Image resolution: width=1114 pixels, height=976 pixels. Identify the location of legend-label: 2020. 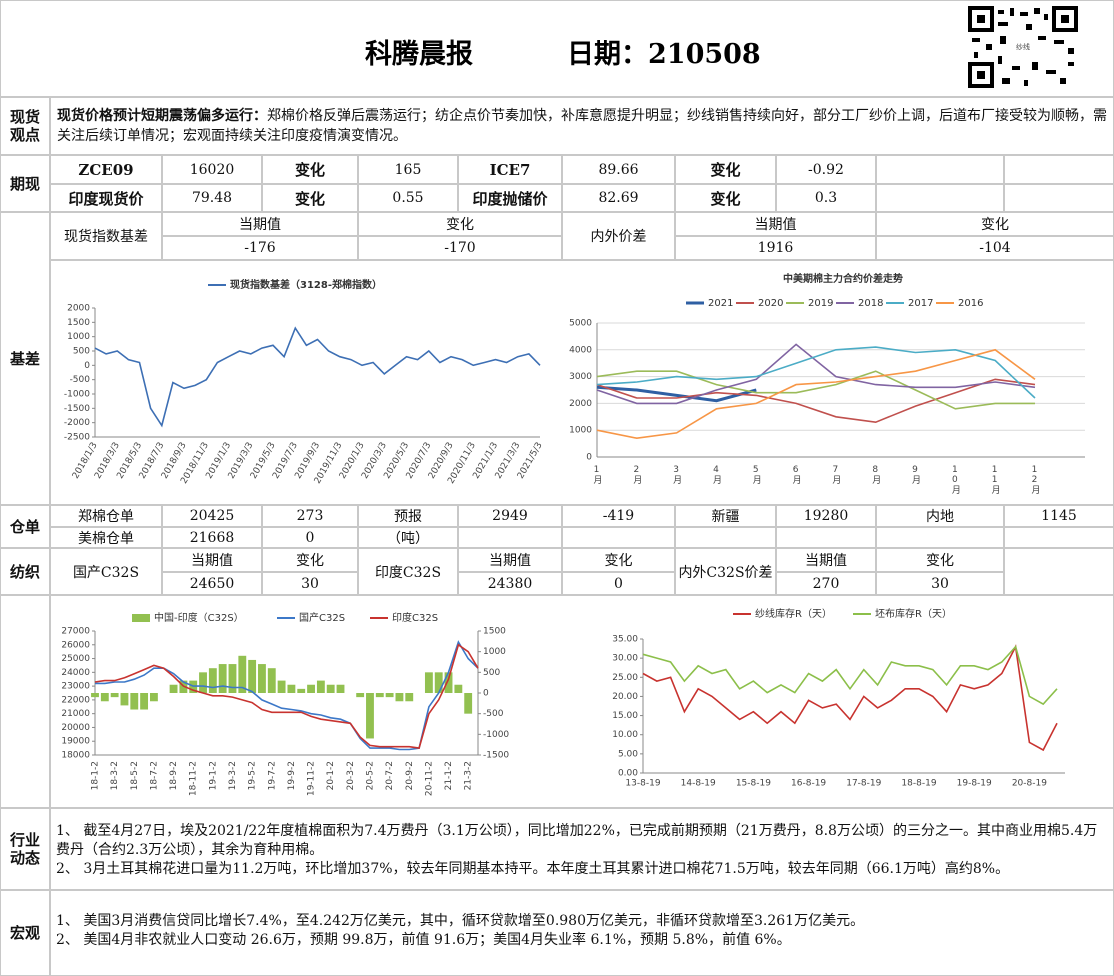
(770, 303).